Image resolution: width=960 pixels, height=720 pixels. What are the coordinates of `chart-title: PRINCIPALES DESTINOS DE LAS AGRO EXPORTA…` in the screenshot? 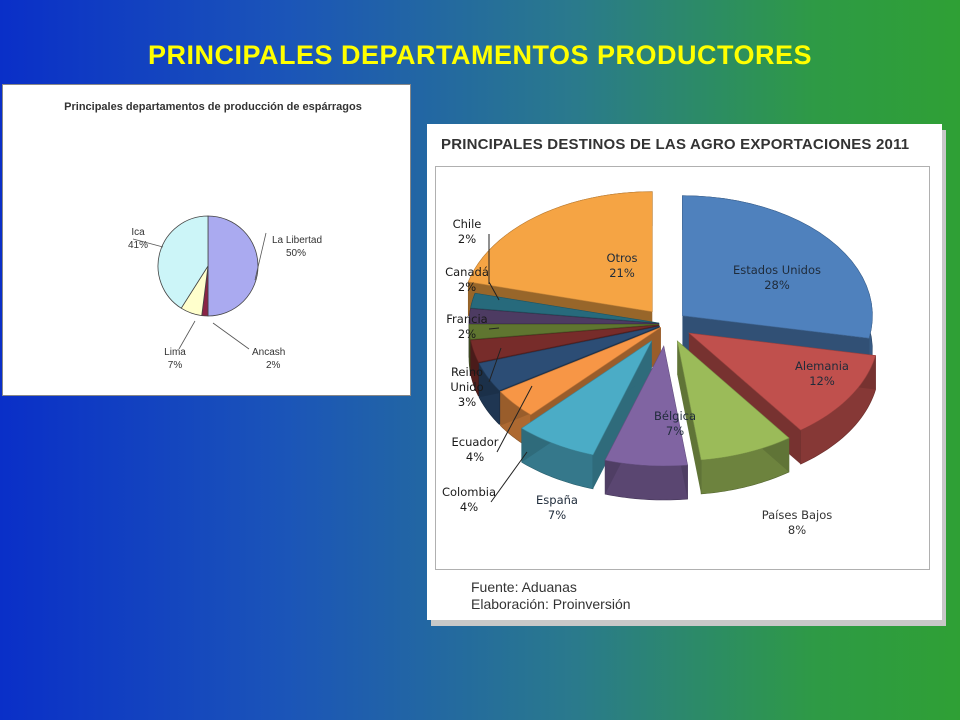 It's located at (675, 144).